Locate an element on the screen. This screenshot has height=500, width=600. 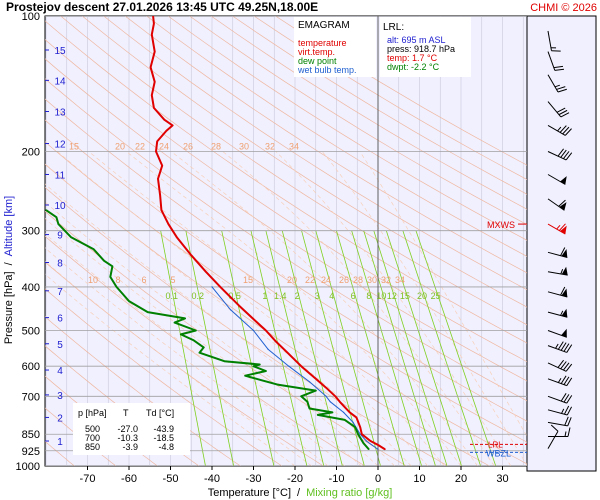
lrl-heading: LRL: is located at coordinates (393, 27).